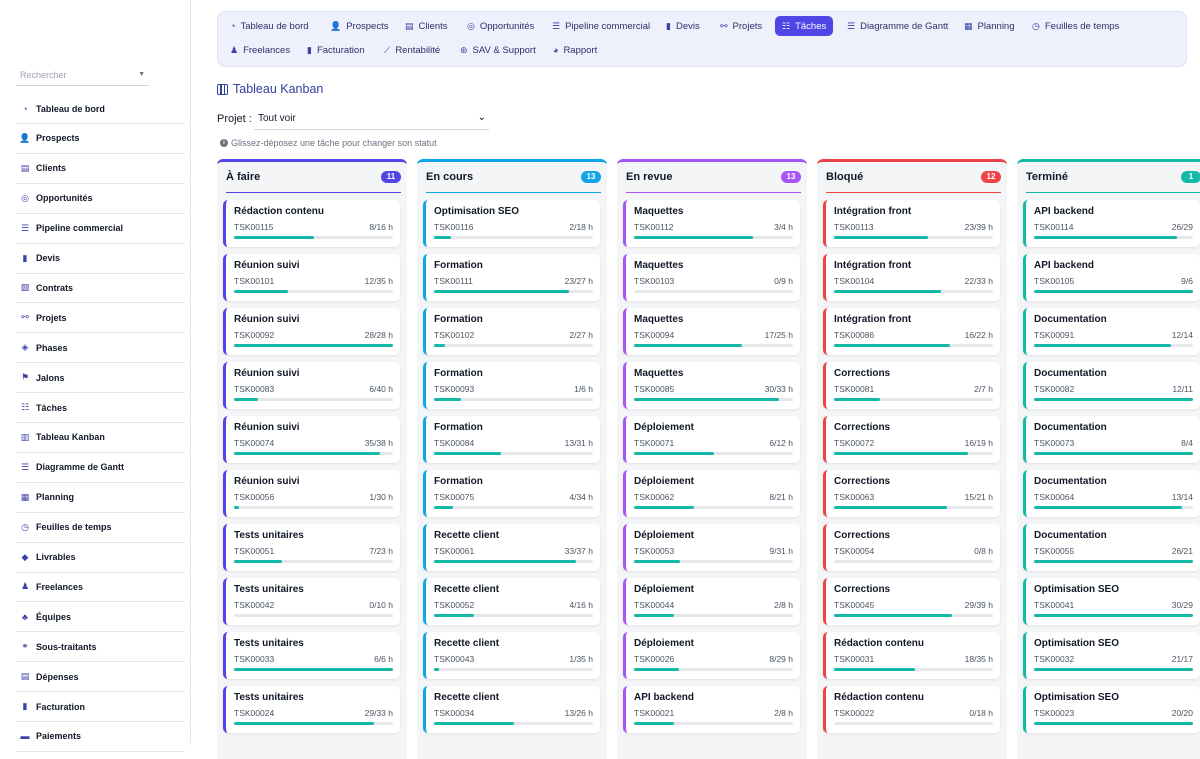 The width and height of the screenshot is (1200, 759). What do you see at coordinates (741, 26) in the screenshot?
I see `nav-item: ⚯ Projets` at bounding box center [741, 26].